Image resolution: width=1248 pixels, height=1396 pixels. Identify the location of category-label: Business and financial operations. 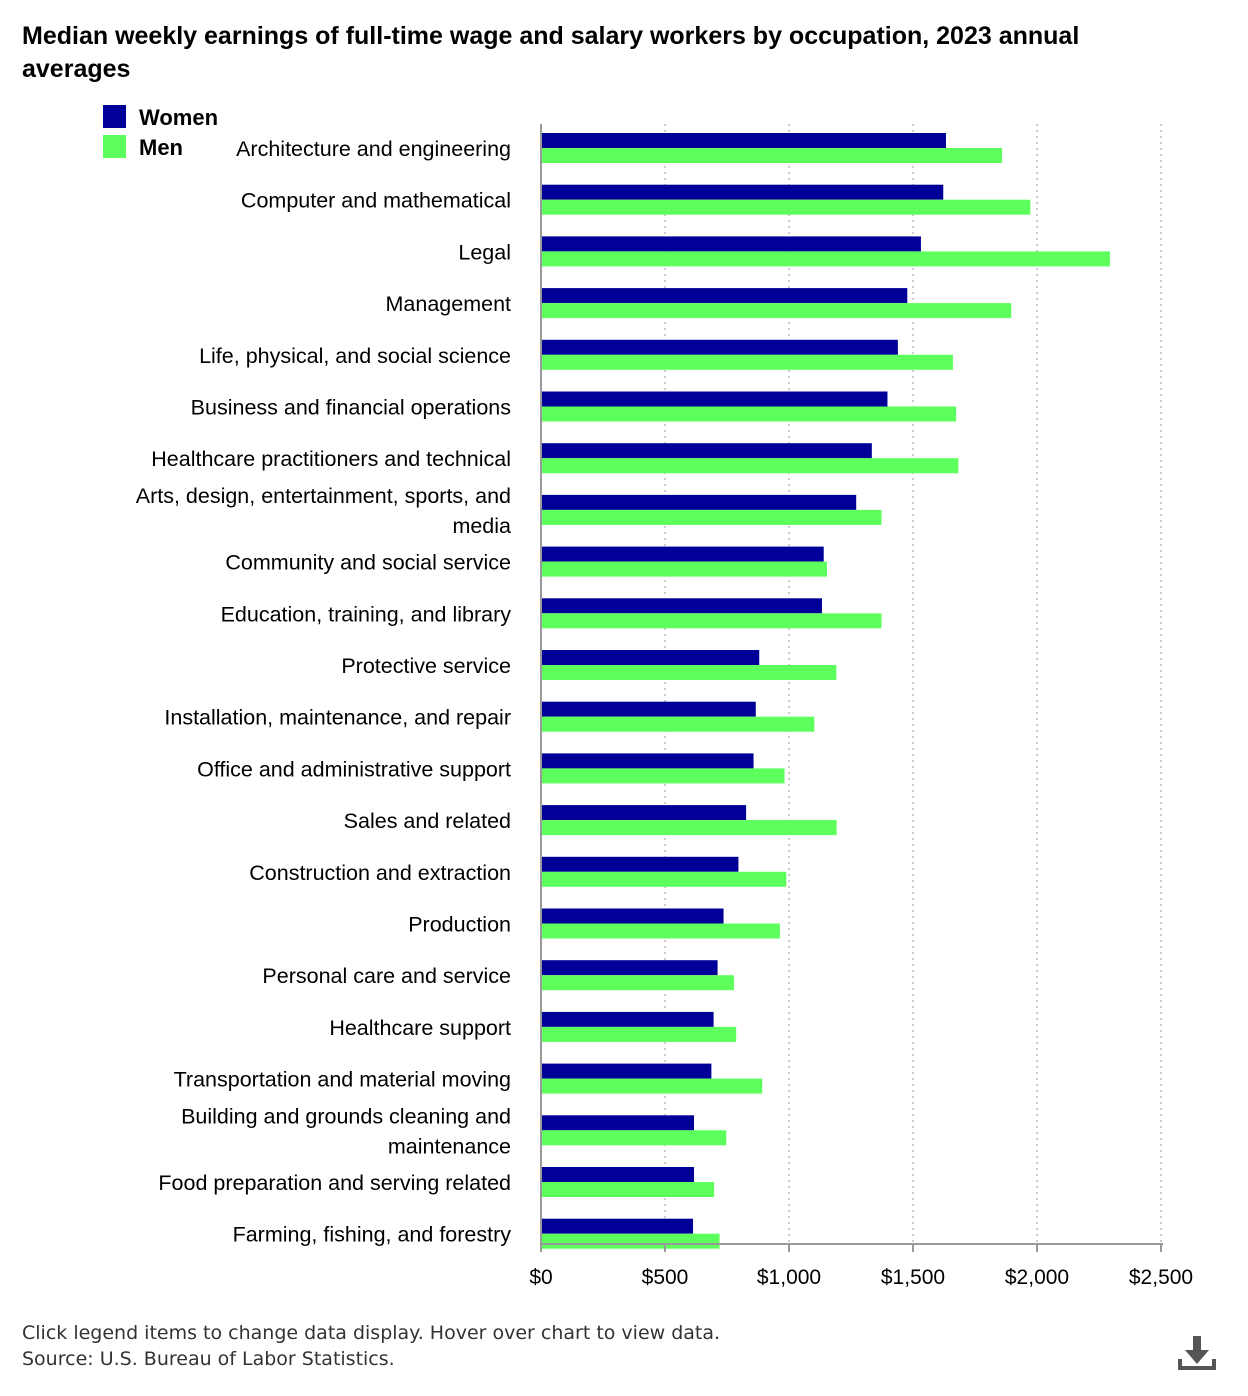
(351, 408).